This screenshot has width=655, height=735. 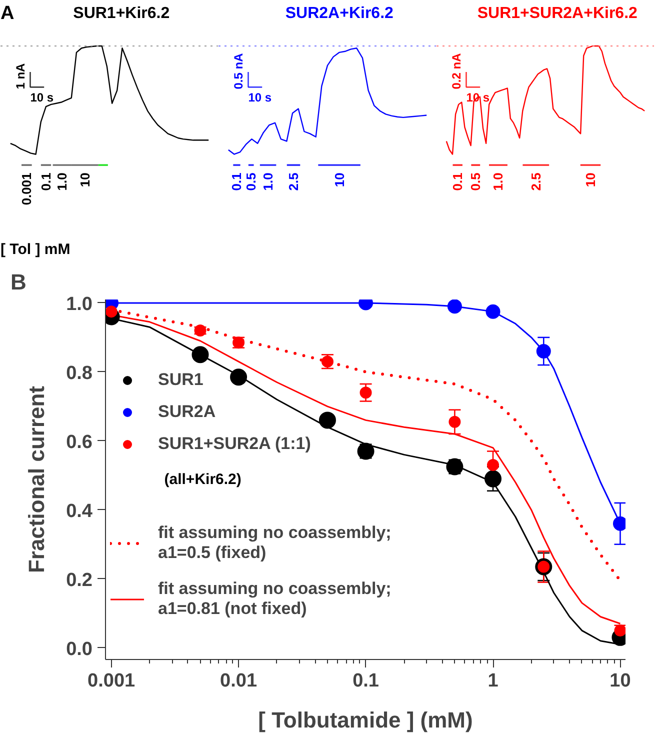 What do you see at coordinates (79, 649) in the screenshot?
I see `y-tick-label: 0.0` at bounding box center [79, 649].